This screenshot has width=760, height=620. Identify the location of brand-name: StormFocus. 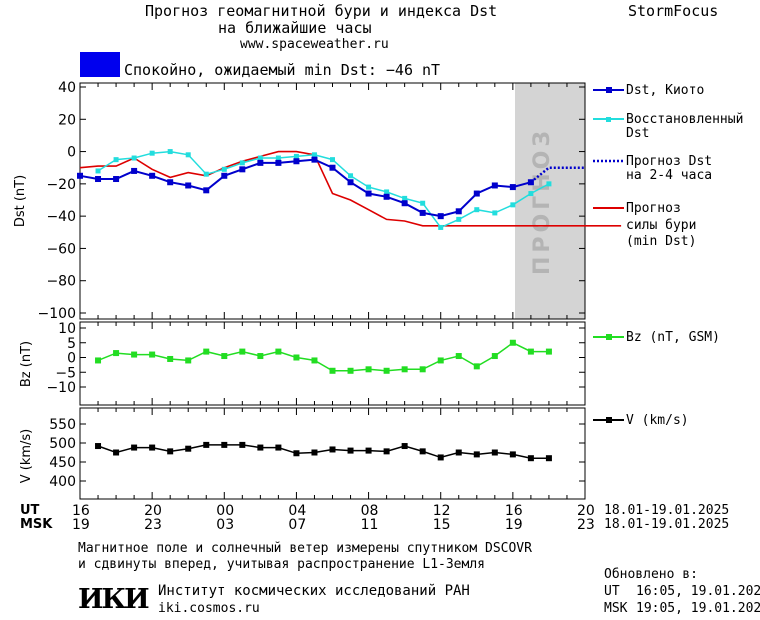
(673, 11).